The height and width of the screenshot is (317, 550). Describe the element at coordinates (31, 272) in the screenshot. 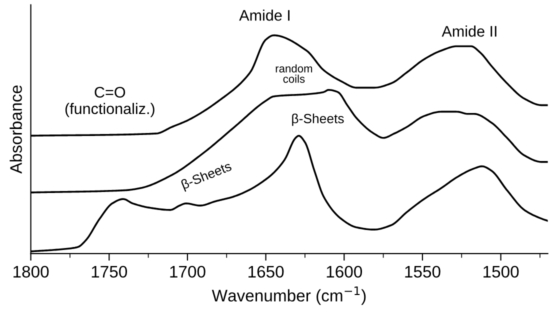

I see `x-tick-label: 1800` at that location.